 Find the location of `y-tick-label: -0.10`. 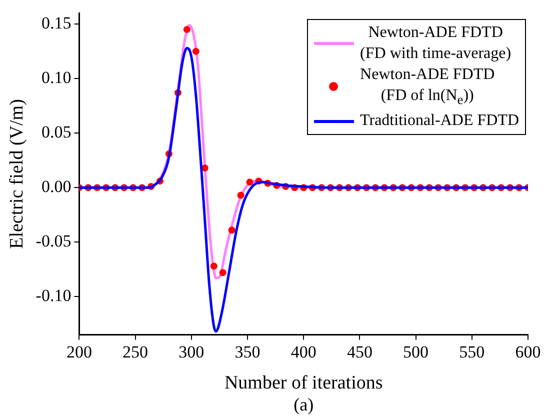

y-tick-label: -0.10 is located at coordinates (54, 296).